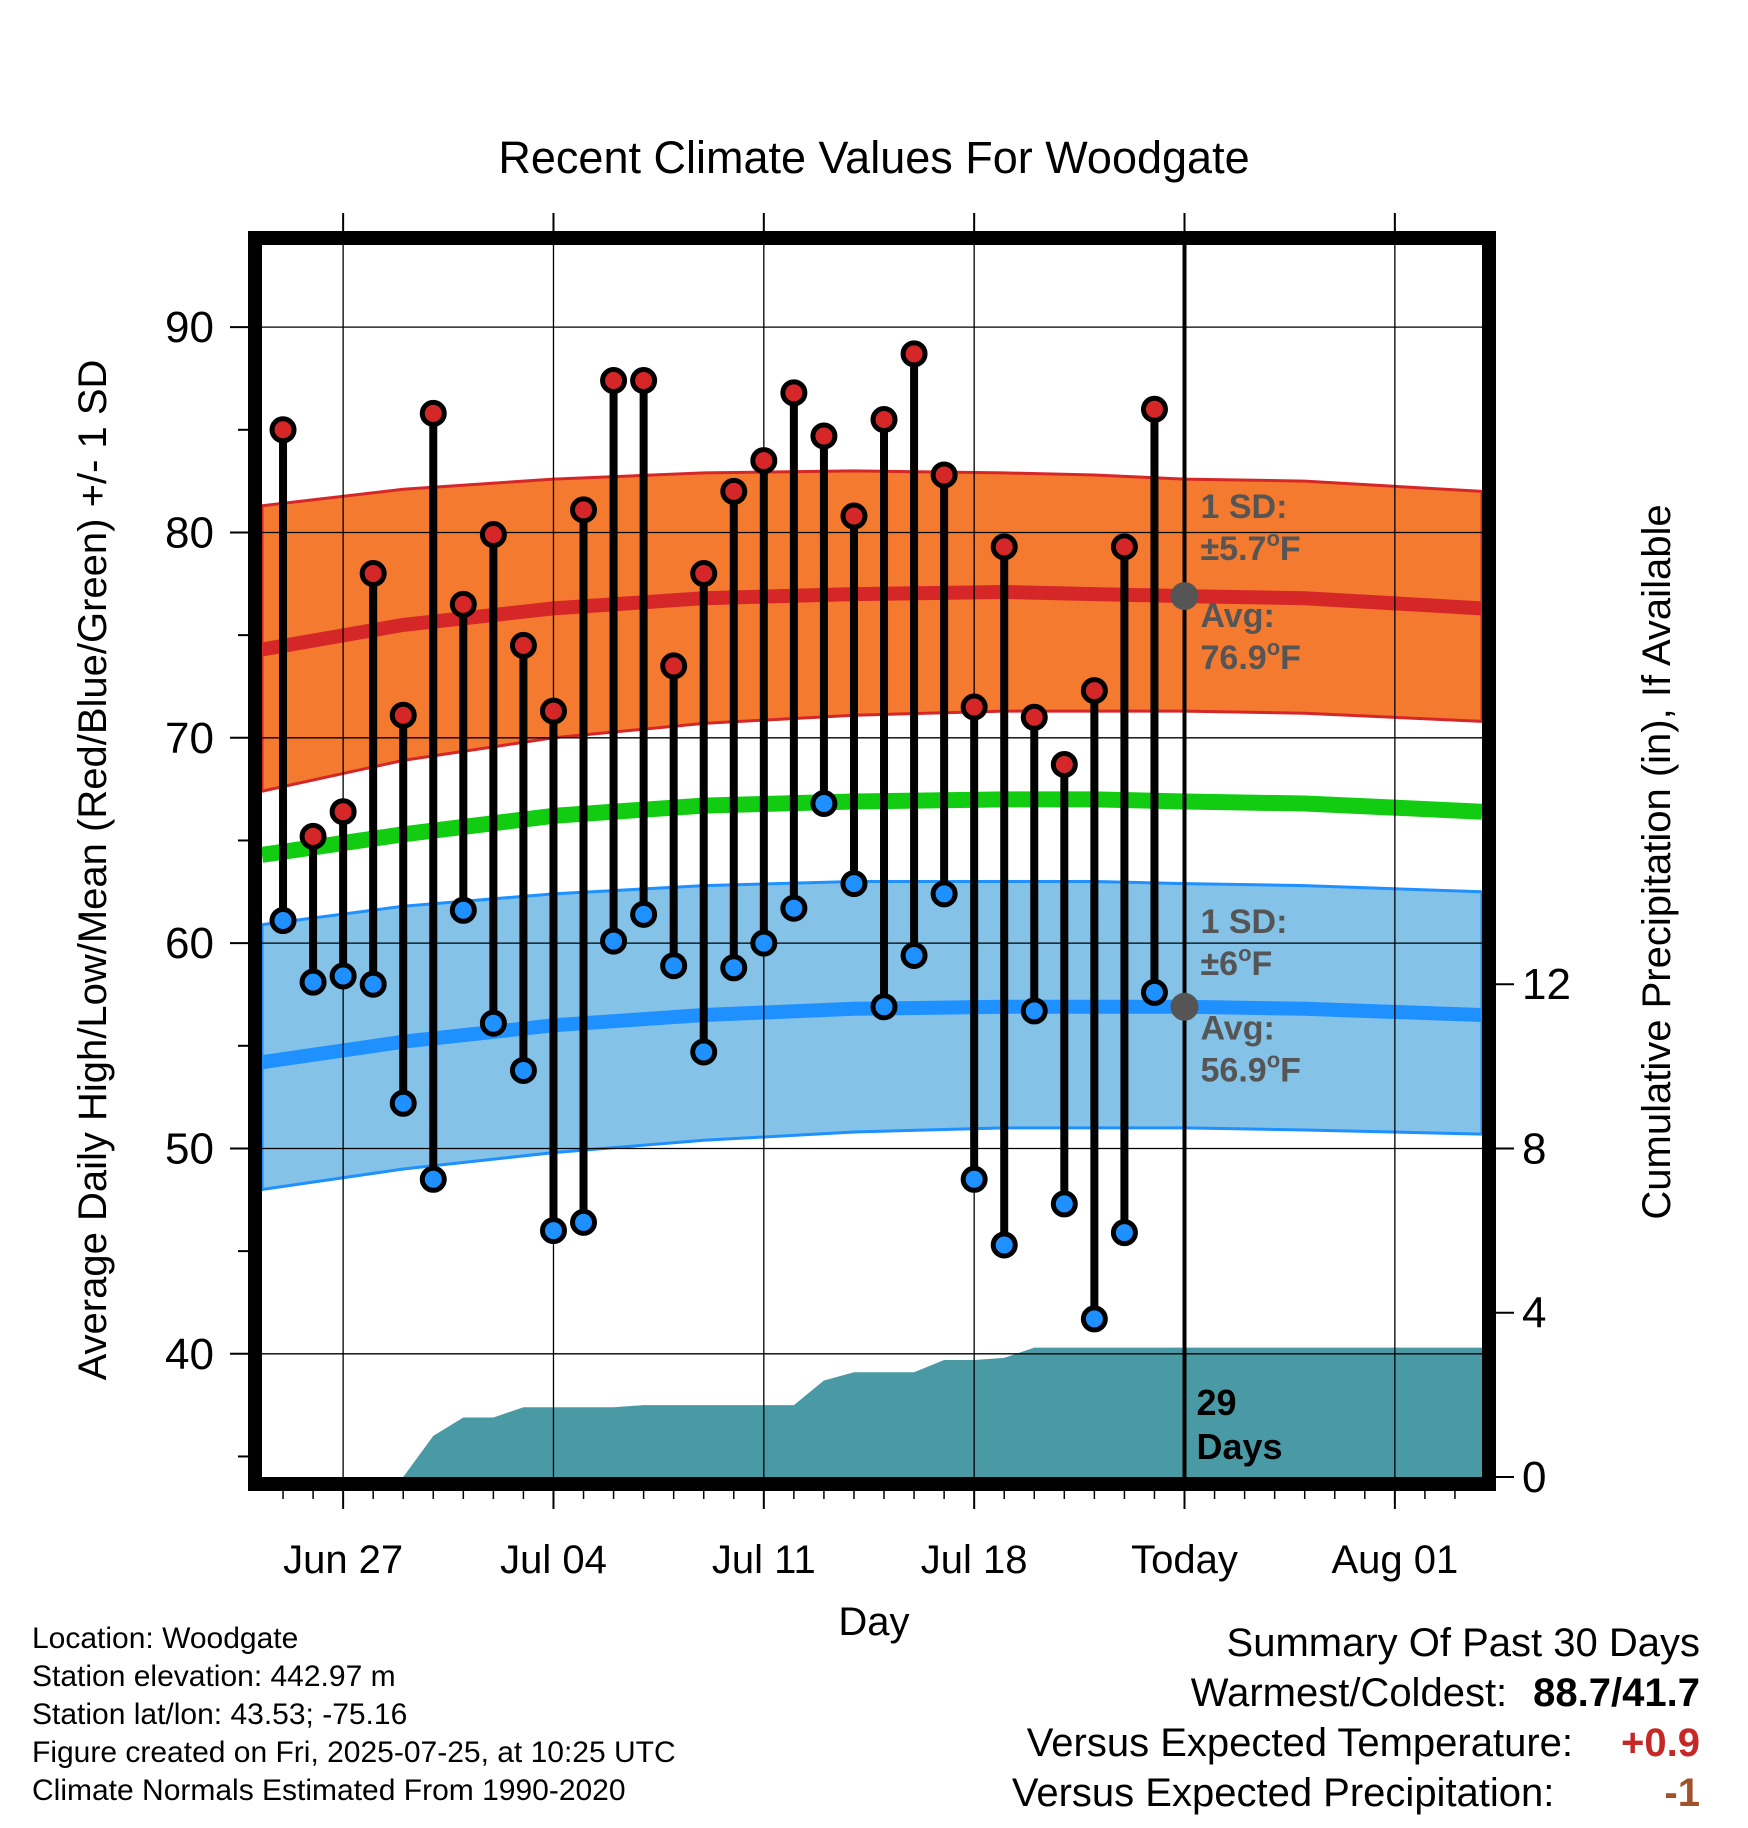 The width and height of the screenshot is (1748, 1828). What do you see at coordinates (1273, 1060) in the screenshot?
I see `low-avg-annotation-unit-sup: o` at bounding box center [1273, 1060].